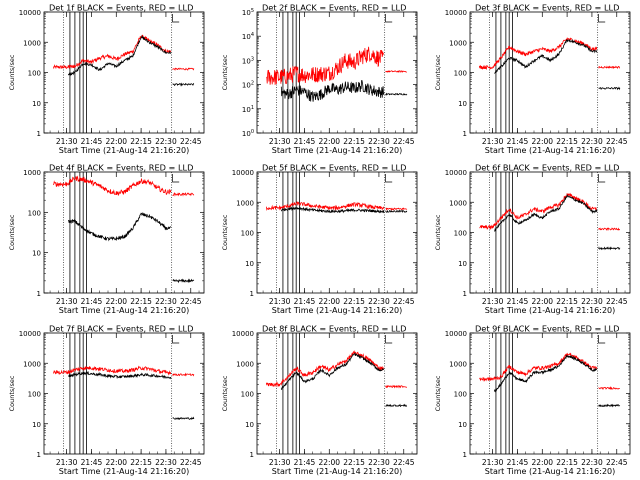 This screenshot has height=480, width=640. What do you see at coordinates (248, 36) in the screenshot?
I see `y-tick-label: 10⁴` at bounding box center [248, 36].